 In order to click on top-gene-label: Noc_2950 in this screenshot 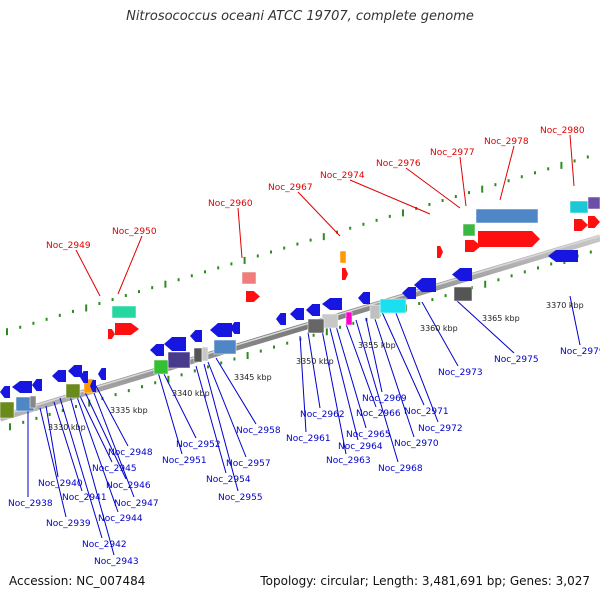, I will do `click(134, 232)`.